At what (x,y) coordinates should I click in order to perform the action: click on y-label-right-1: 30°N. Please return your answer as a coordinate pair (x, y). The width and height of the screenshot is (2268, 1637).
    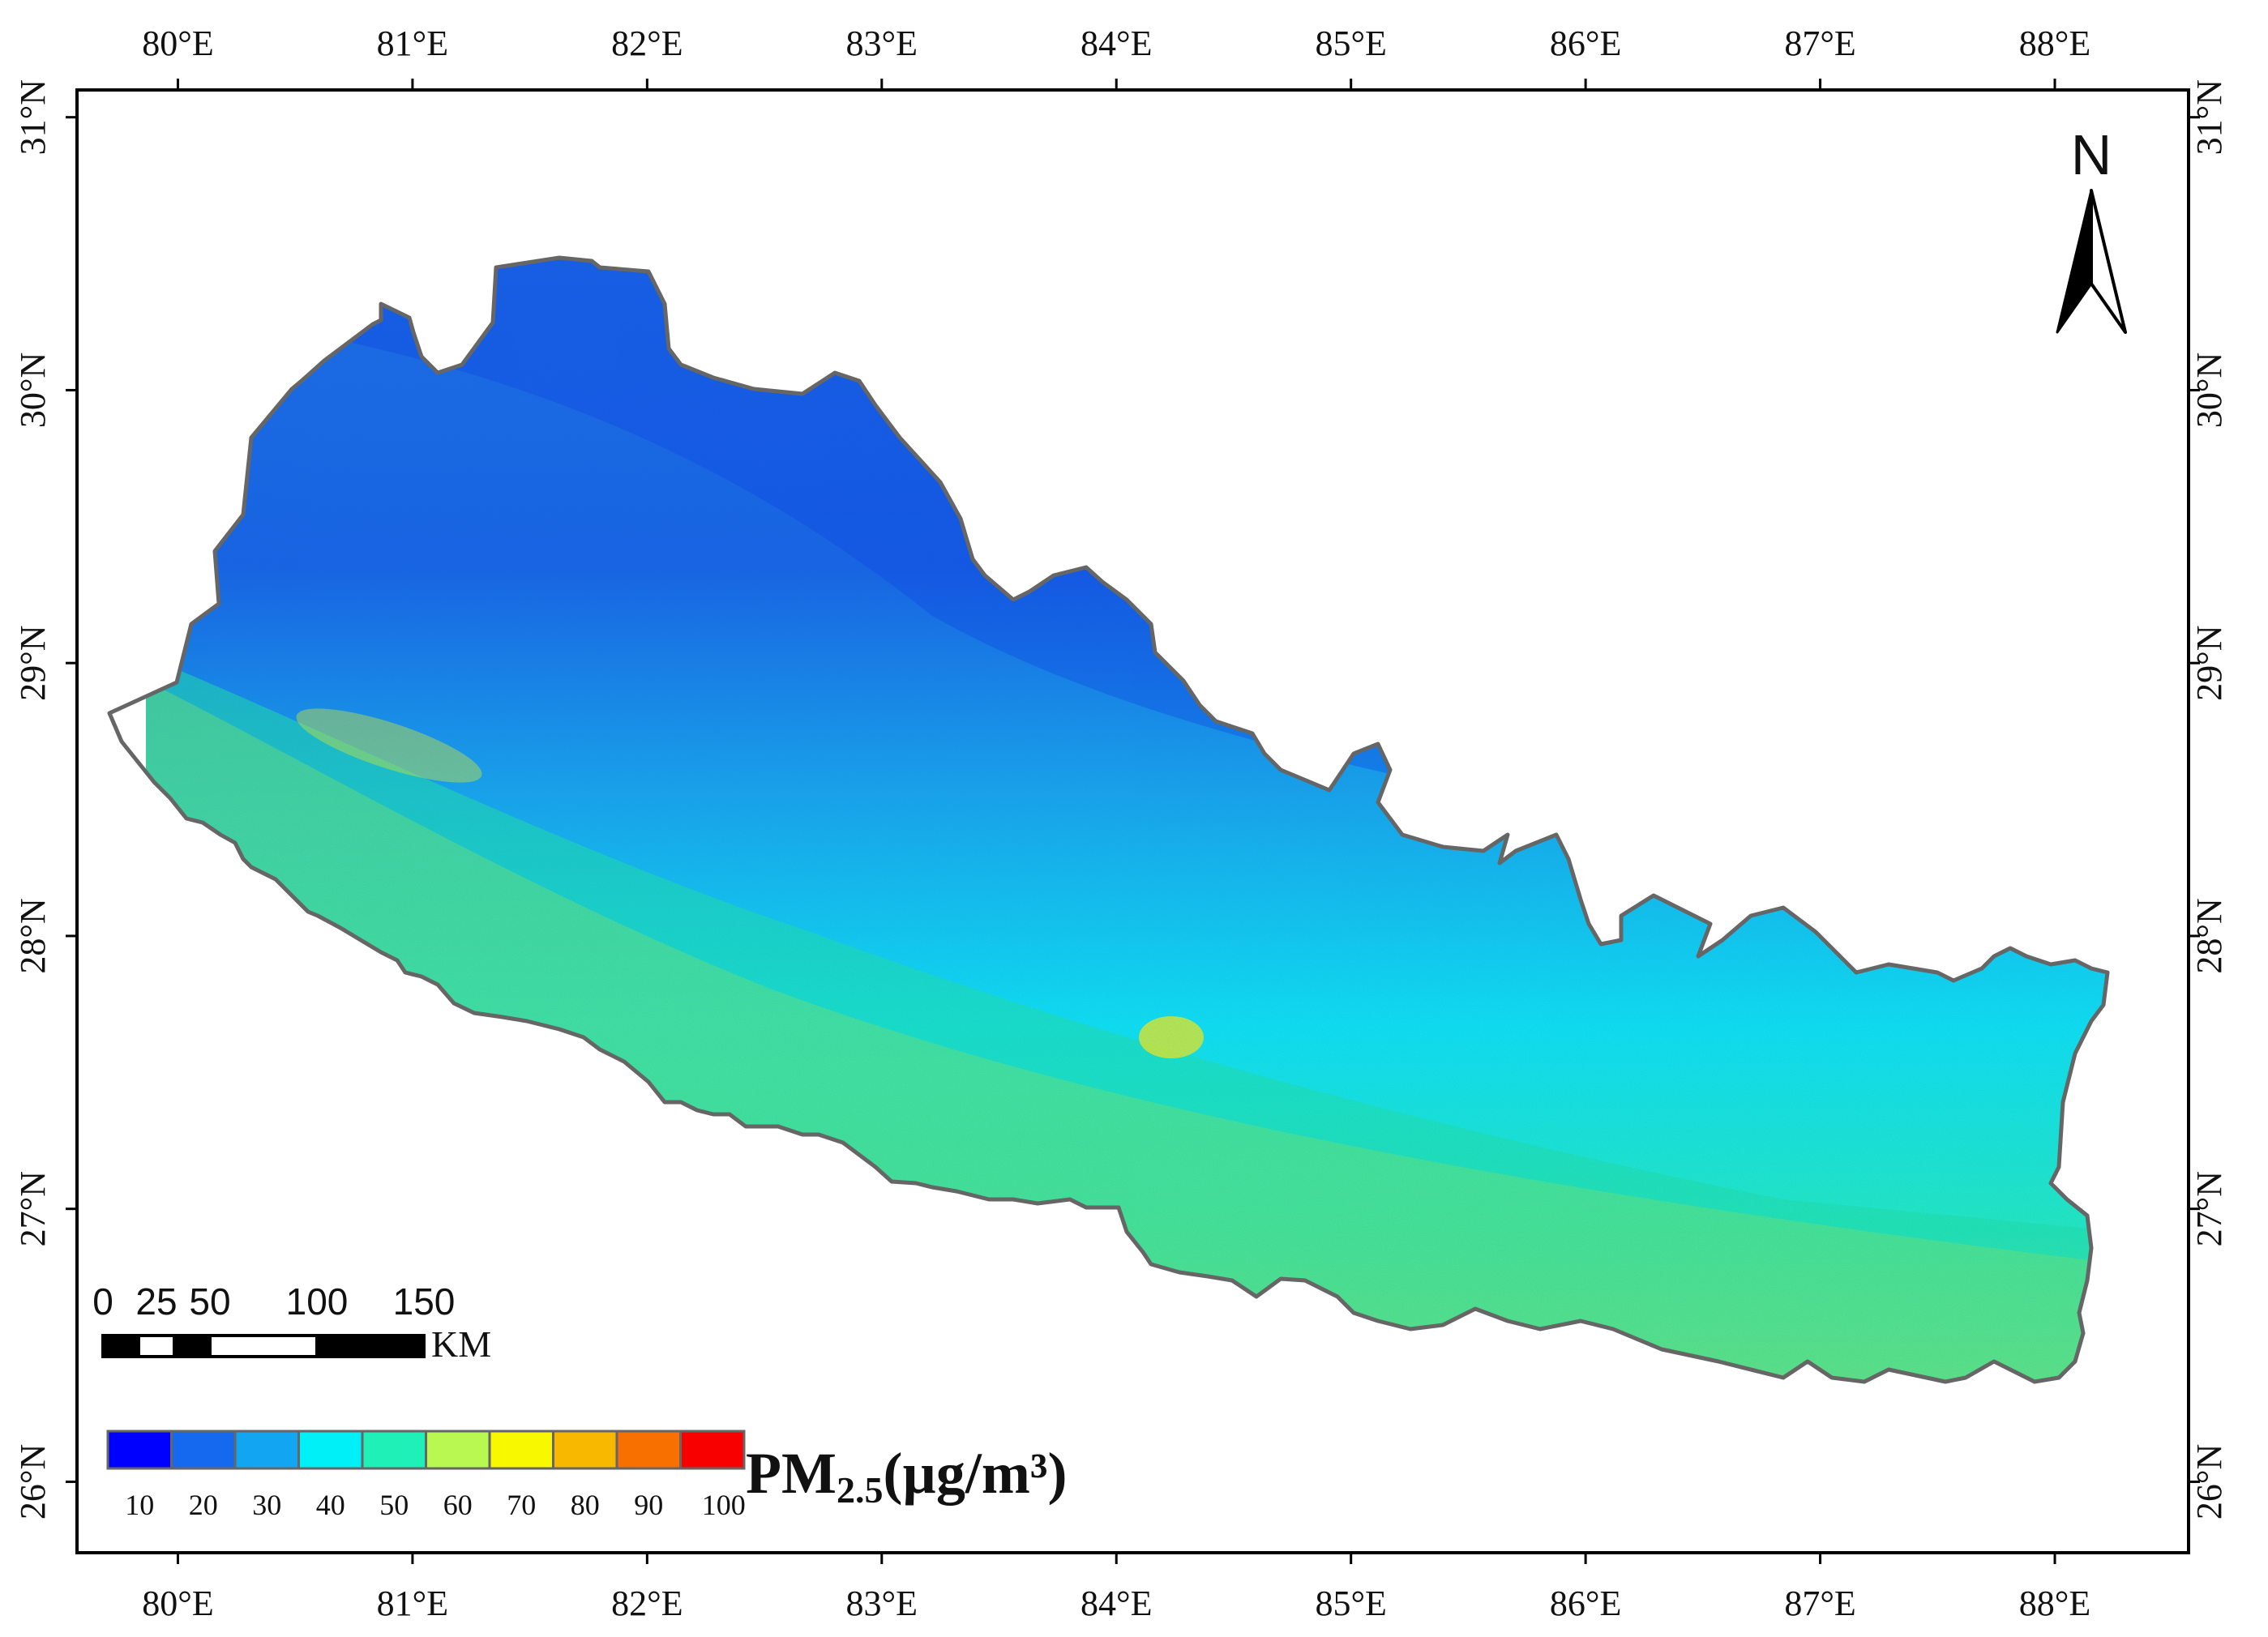
    Looking at the image, I should click on (2209, 390).